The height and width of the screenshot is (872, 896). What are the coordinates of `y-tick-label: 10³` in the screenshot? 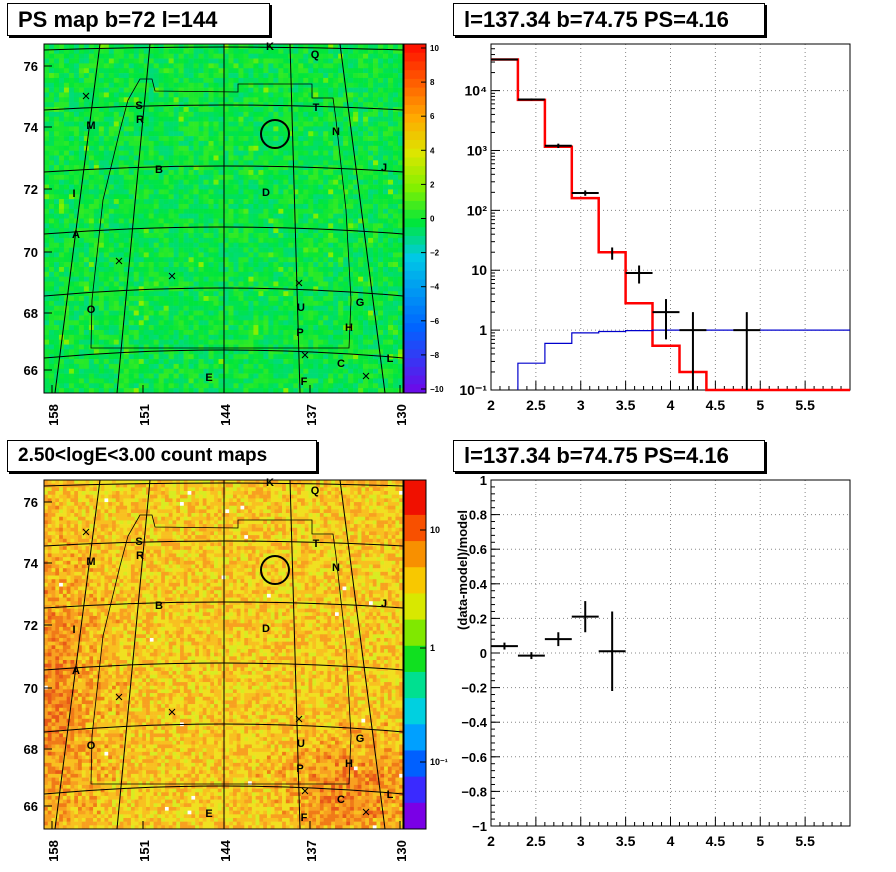 It's located at (477, 150).